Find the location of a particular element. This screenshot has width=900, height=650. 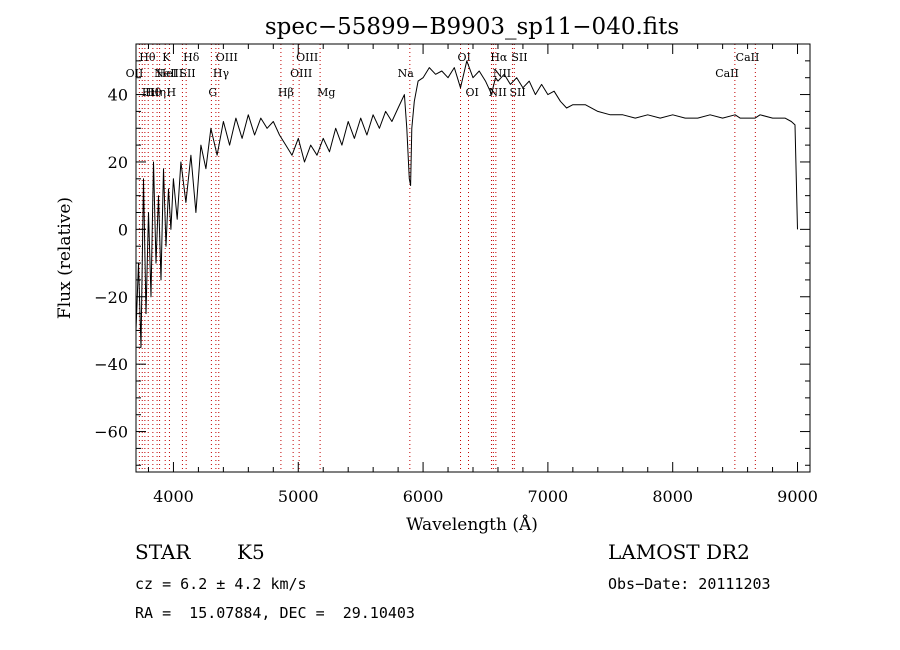

line-marker-label: NeIII is located at coordinates (168, 73).